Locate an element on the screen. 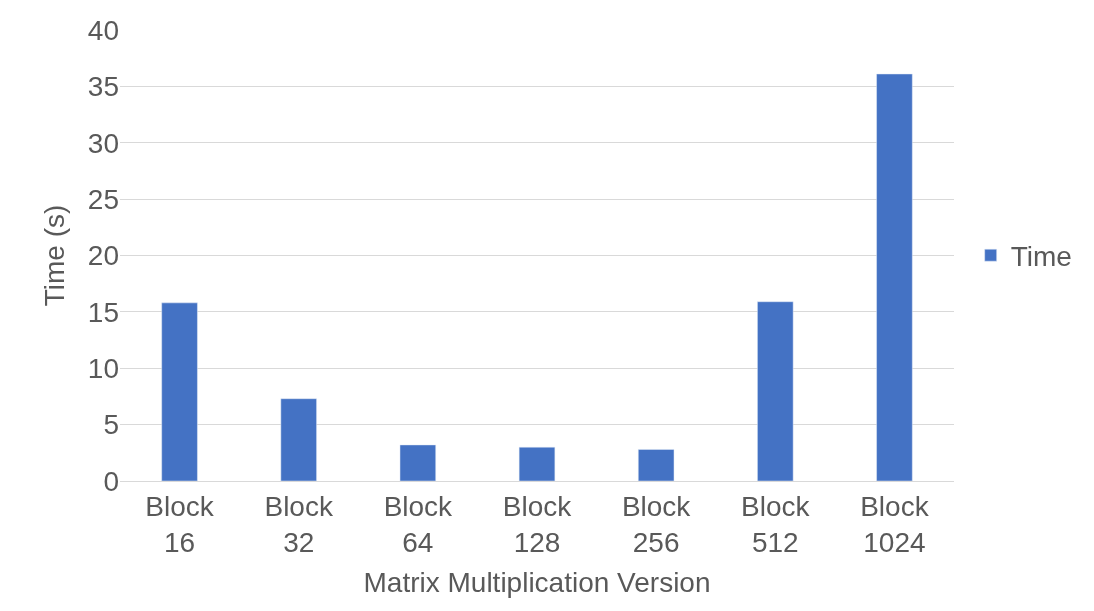 The width and height of the screenshot is (1094, 611). y-tick-label: 5 is located at coordinates (111, 425).